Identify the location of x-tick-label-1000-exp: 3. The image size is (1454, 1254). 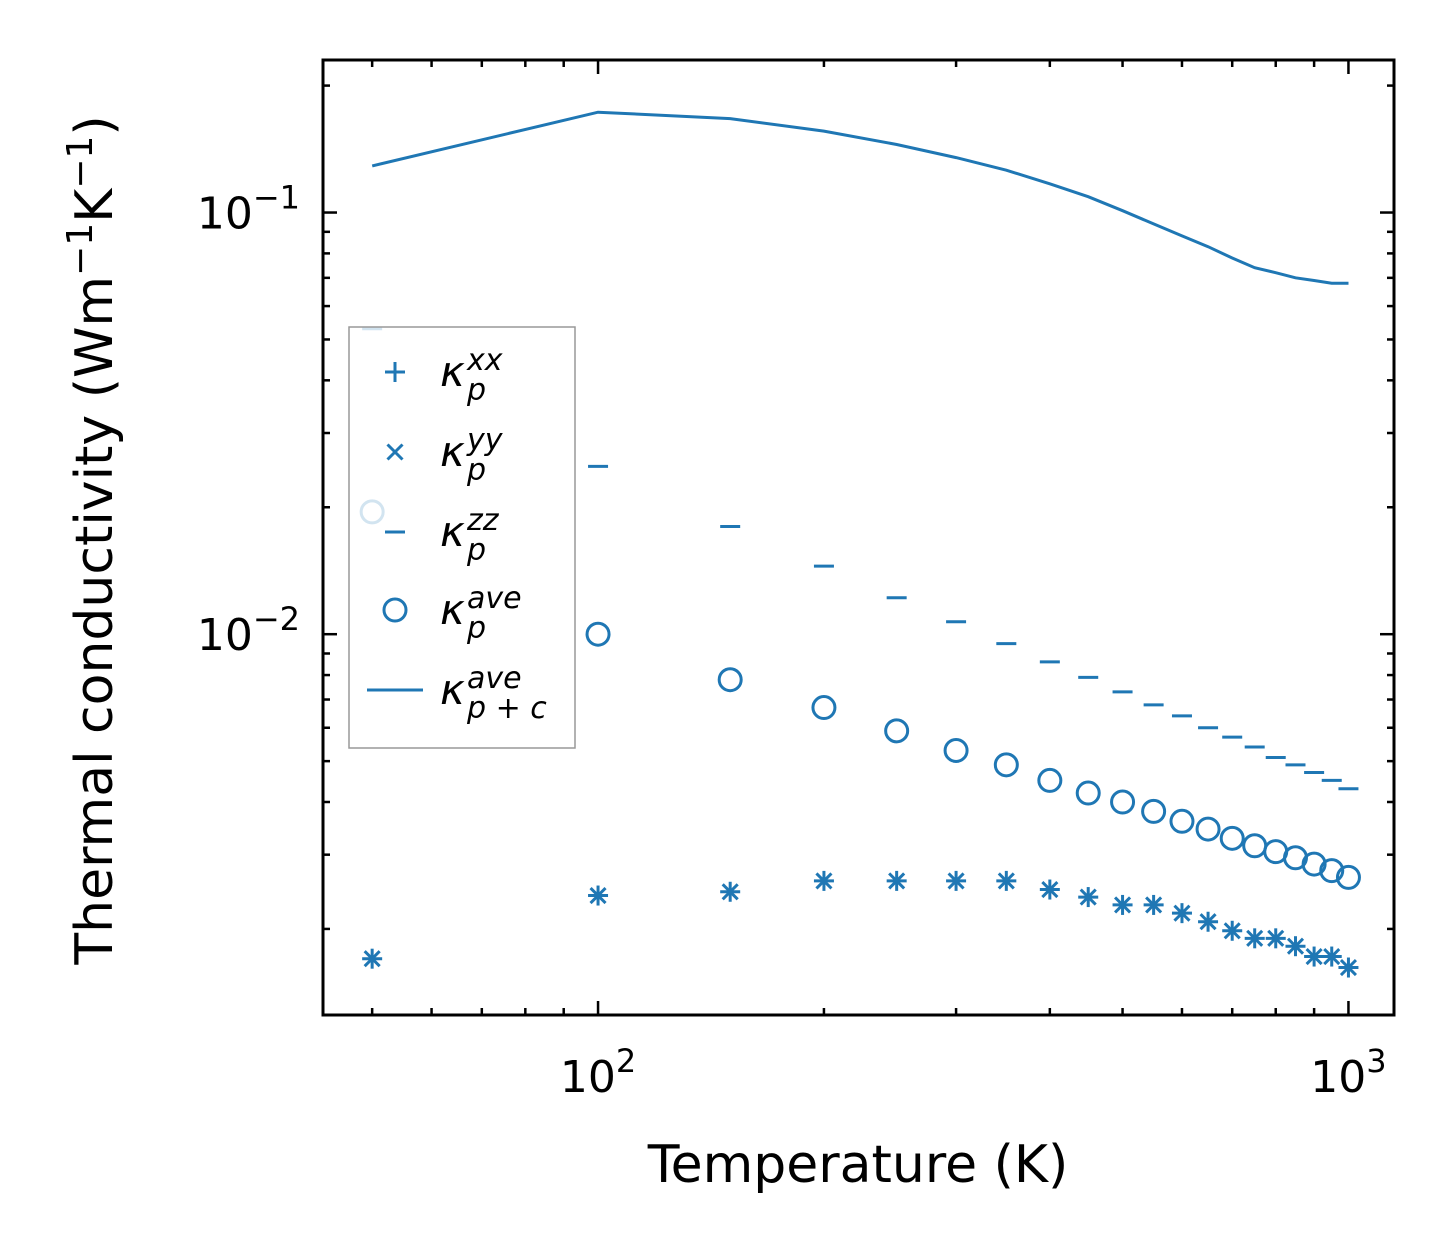
(1376, 1061).